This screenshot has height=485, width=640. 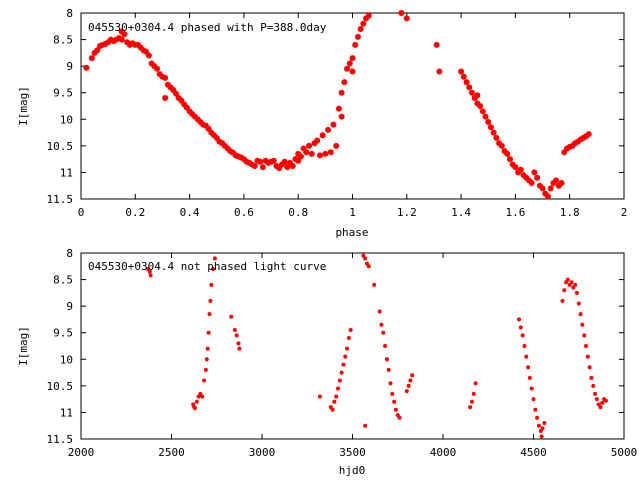 What do you see at coordinates (461, 212) in the screenshot?
I see `x-tick-label: 1.4` at bounding box center [461, 212].